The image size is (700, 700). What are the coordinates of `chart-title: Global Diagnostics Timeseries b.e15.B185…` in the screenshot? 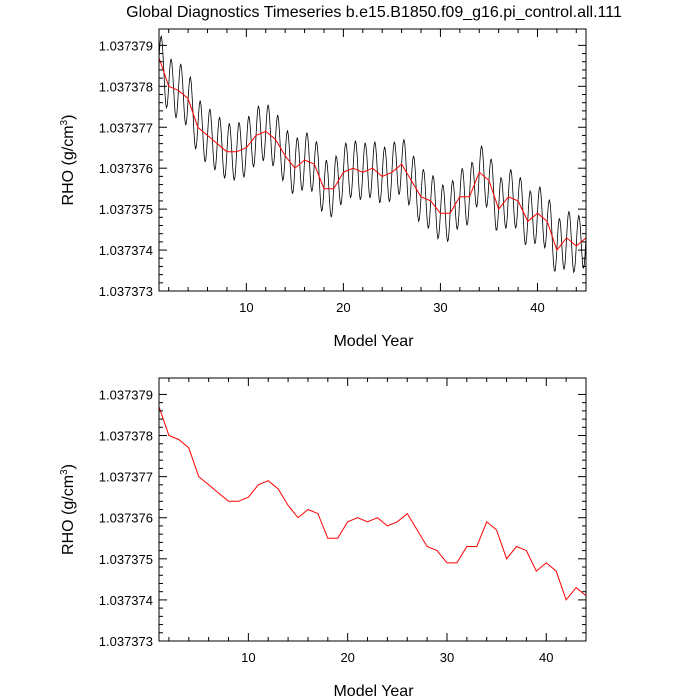 It's located at (374, 12).